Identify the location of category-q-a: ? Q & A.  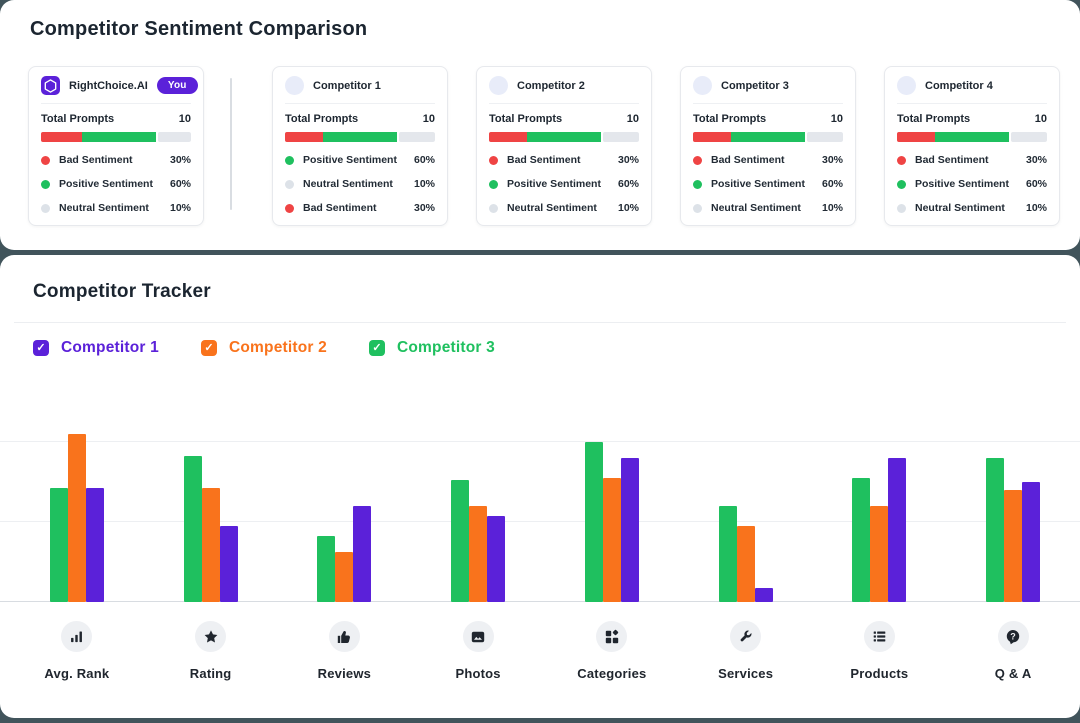
(1013, 651).